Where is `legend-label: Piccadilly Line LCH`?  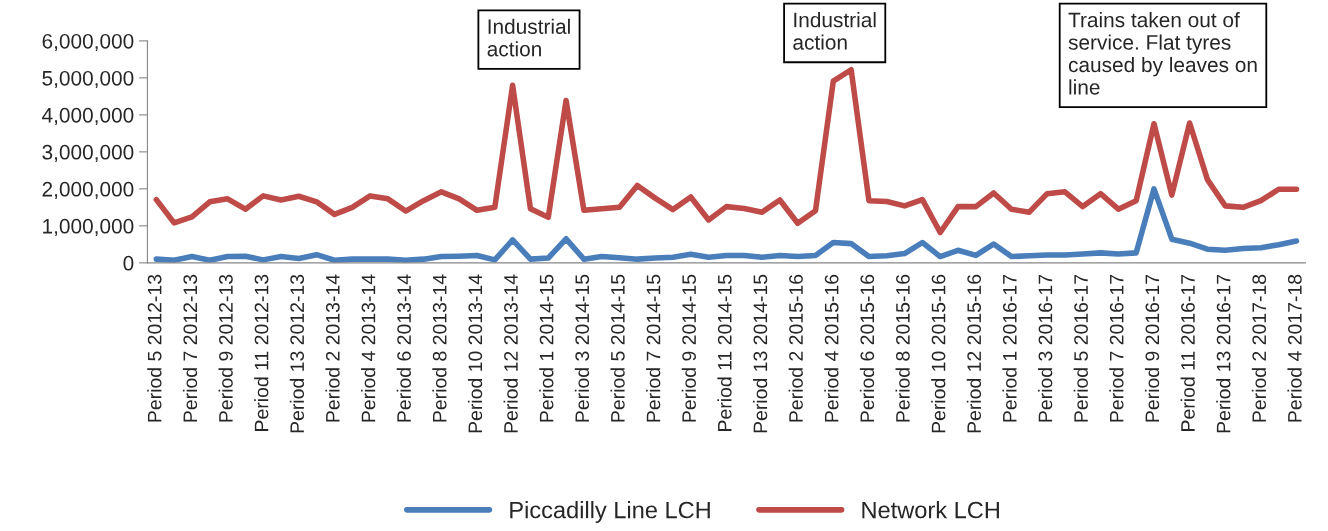 legend-label: Piccadilly Line LCH is located at coordinates (610, 512).